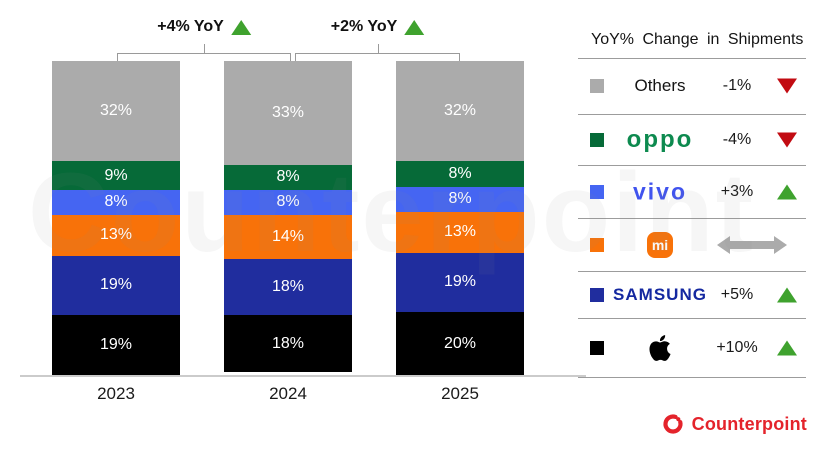 The width and height of the screenshot is (829, 457). I want to click on segment-others-2024: 33%, so click(288, 113).